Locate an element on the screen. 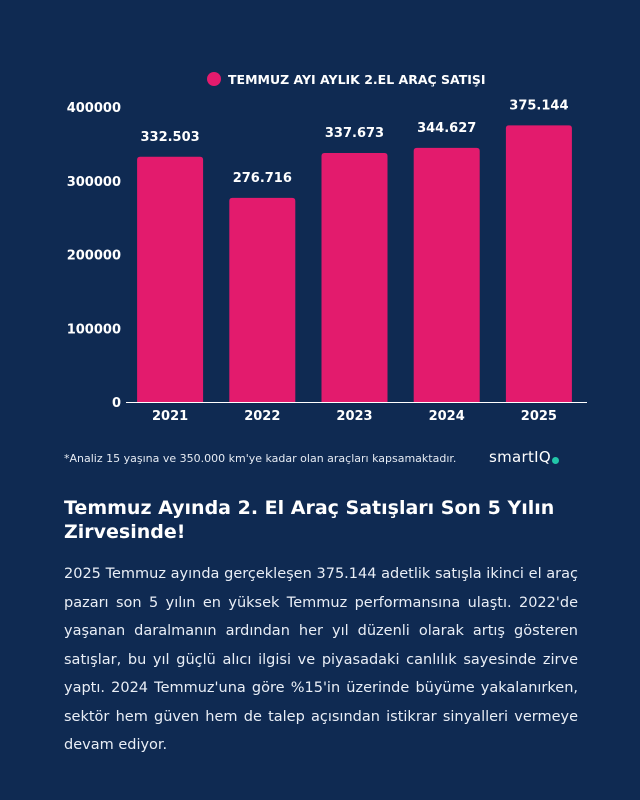 This screenshot has height=800, width=640. bar-2022 is located at coordinates (262, 299).